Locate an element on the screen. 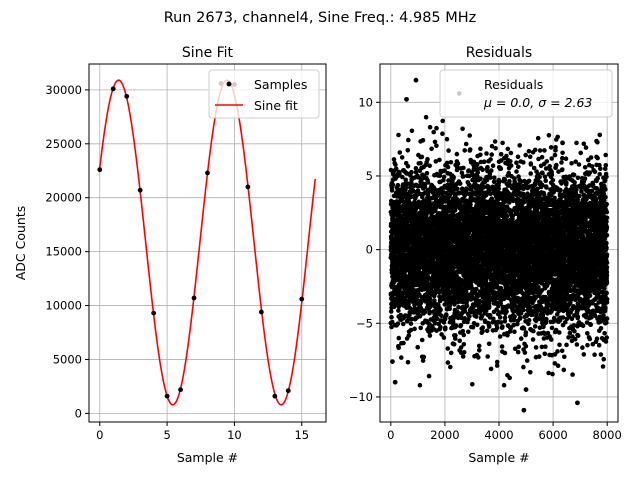 This screenshot has width=640, height=484. p0-ytick-label: 5000 is located at coordinates (67, 359).